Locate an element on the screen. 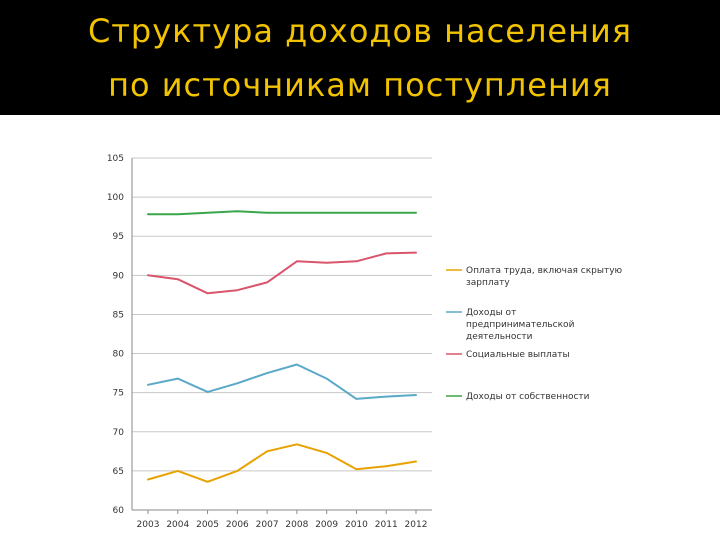  x-tick-label: 2010 is located at coordinates (356, 525).